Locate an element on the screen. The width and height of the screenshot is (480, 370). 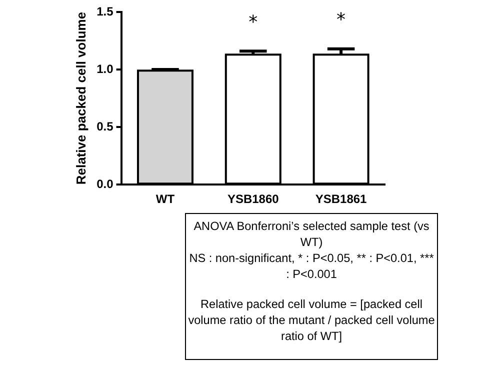
y-tick-label: 0.5 is located at coordinates (105, 126).